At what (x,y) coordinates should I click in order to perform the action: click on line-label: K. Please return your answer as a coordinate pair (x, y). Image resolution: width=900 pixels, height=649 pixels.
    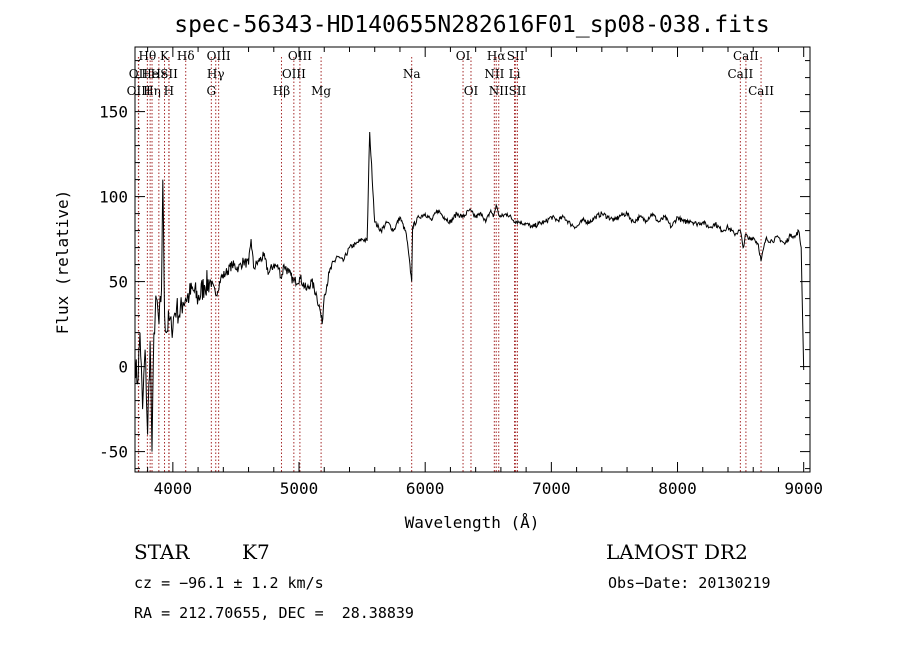
    Looking at the image, I should click on (165, 56).